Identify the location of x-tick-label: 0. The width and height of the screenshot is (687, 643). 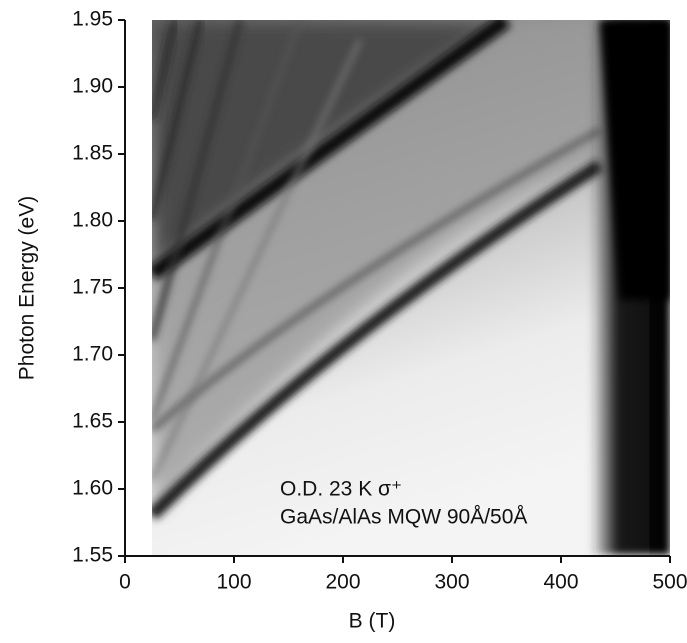
(125, 582).